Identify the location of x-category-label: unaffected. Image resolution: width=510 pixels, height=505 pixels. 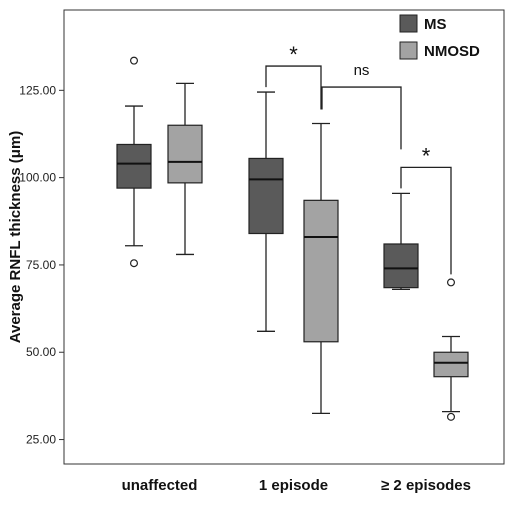
(160, 485).